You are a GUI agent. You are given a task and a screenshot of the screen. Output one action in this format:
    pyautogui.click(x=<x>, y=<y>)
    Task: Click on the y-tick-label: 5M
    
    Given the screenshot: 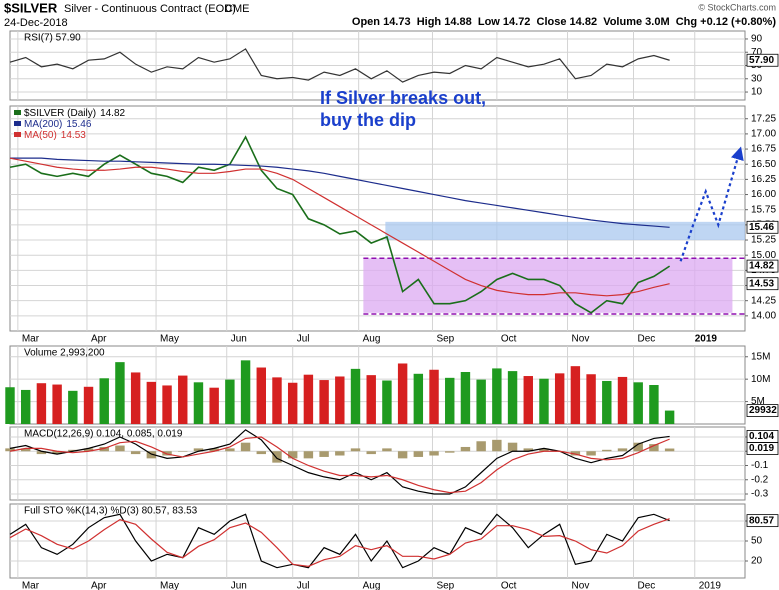 What is the action you would take?
    pyautogui.click(x=758, y=401)
    